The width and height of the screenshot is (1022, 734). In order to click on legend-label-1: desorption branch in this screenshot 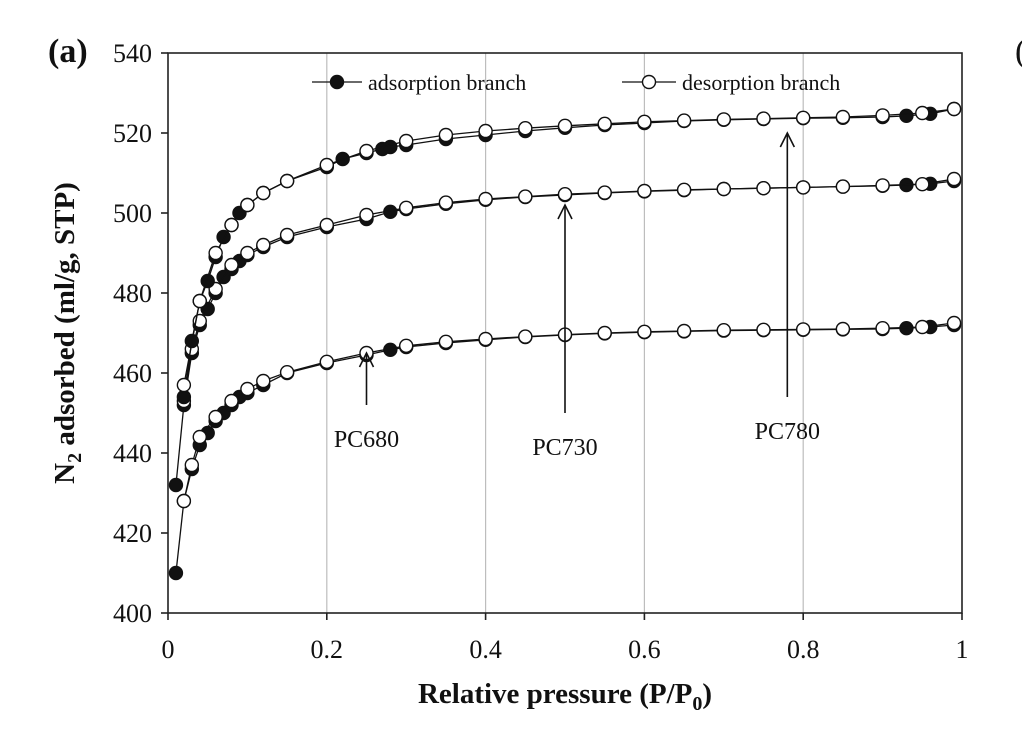, I will do `click(761, 82)`.